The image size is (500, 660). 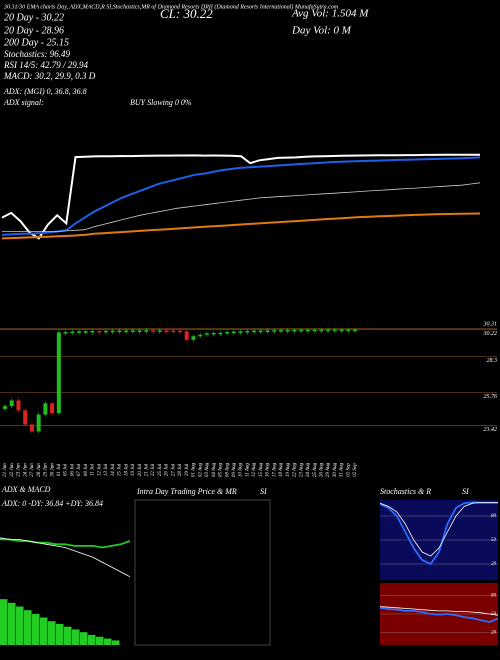 What do you see at coordinates (12, 470) in the screenshot?
I see `x-tick-label: 22 Jun` at bounding box center [12, 470].